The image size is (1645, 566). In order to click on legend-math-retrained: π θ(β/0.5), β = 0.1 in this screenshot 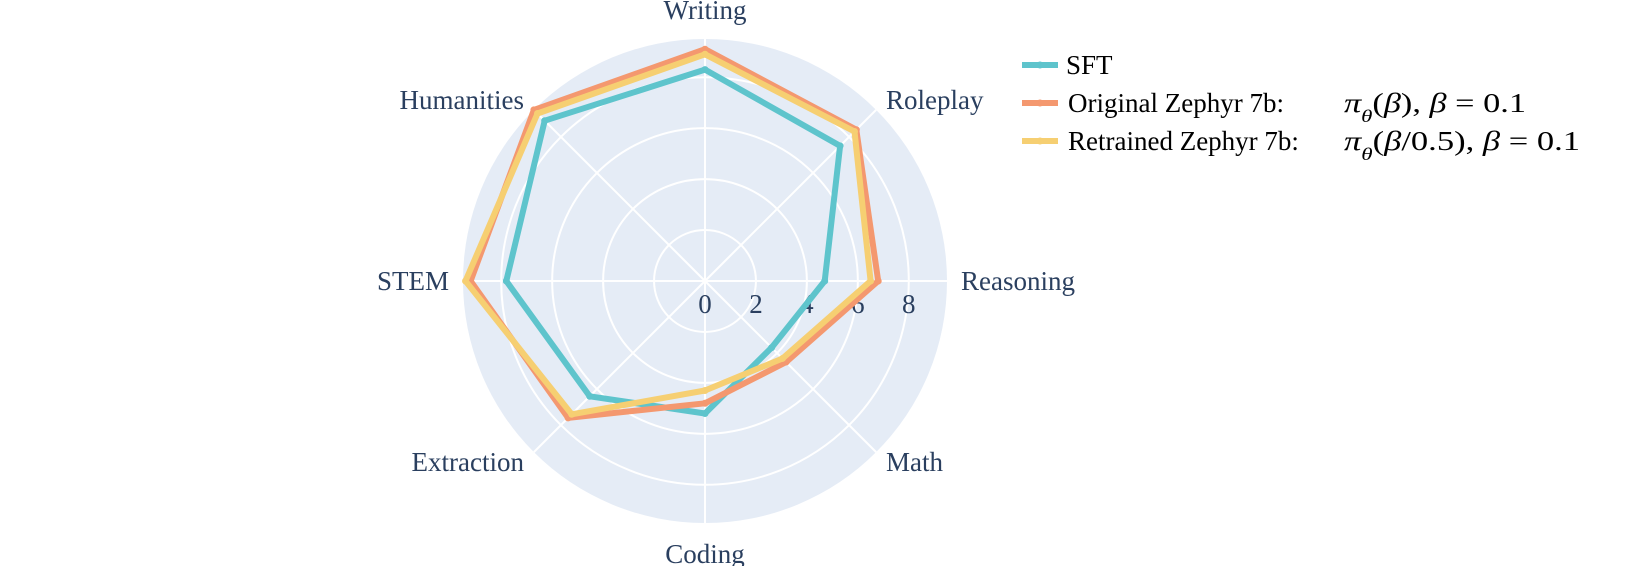, I will do `click(1462, 145)`.